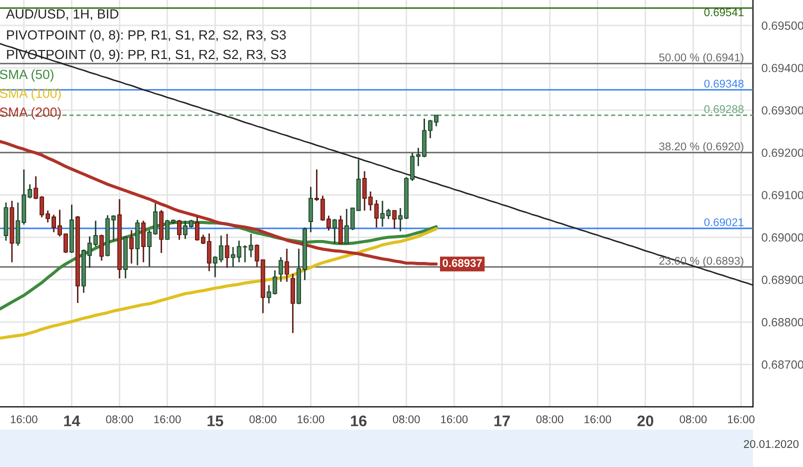 This screenshot has width=803, height=467. What do you see at coordinates (502, 421) in the screenshot?
I see `x-tick-label: 17` at bounding box center [502, 421].